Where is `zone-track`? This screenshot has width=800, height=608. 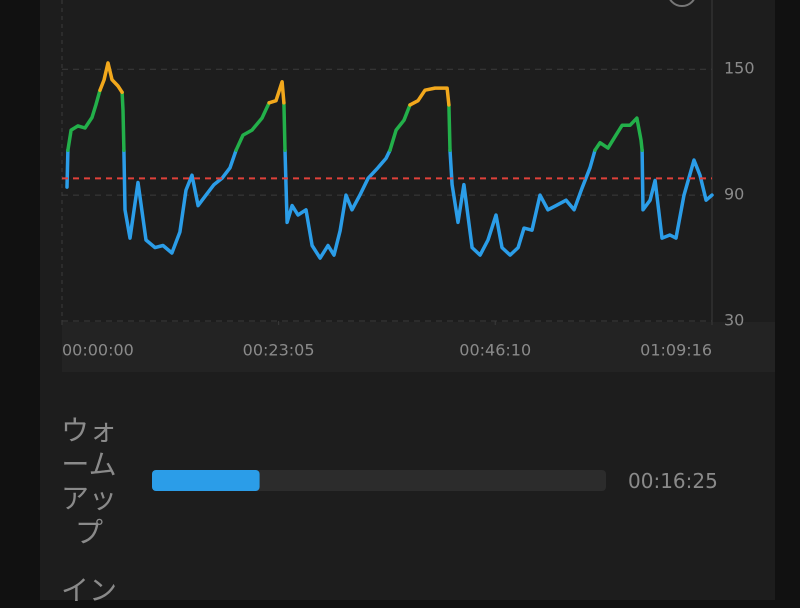 zone-track is located at coordinates (379, 480).